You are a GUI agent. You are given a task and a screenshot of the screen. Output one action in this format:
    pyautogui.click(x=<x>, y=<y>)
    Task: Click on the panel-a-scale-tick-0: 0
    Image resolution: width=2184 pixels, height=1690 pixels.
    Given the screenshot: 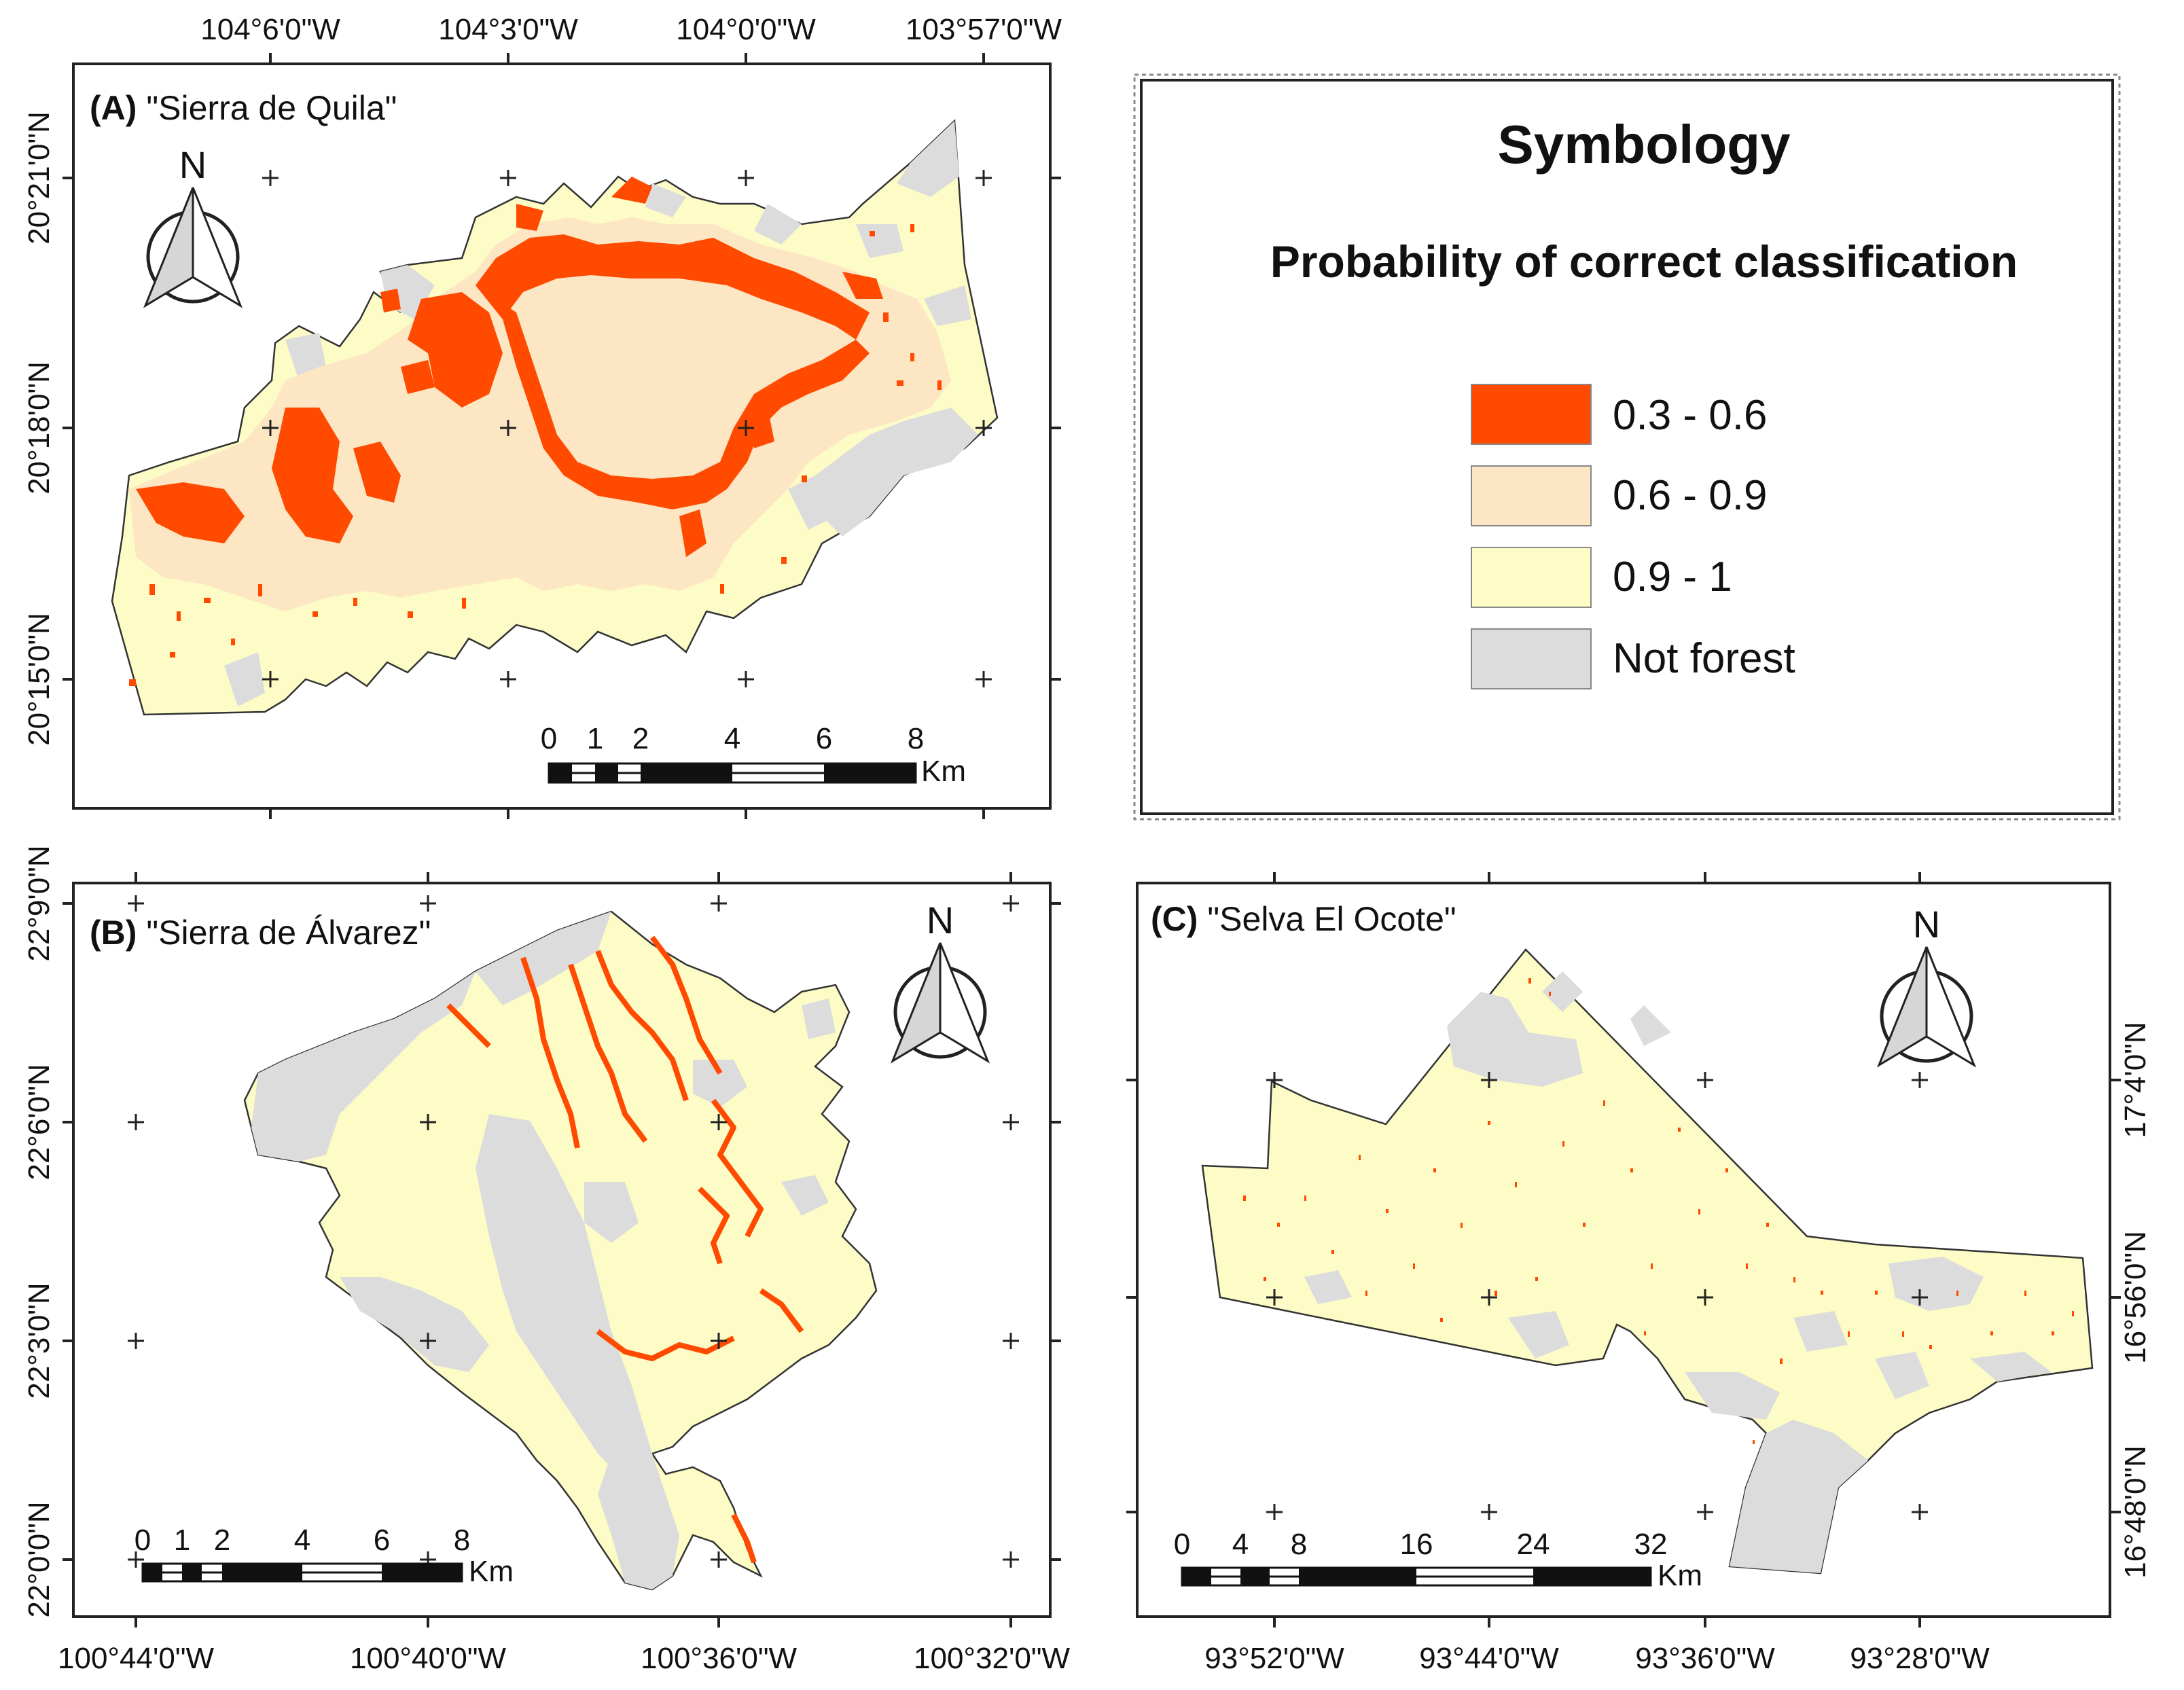 What is the action you would take?
    pyautogui.click(x=549, y=738)
    